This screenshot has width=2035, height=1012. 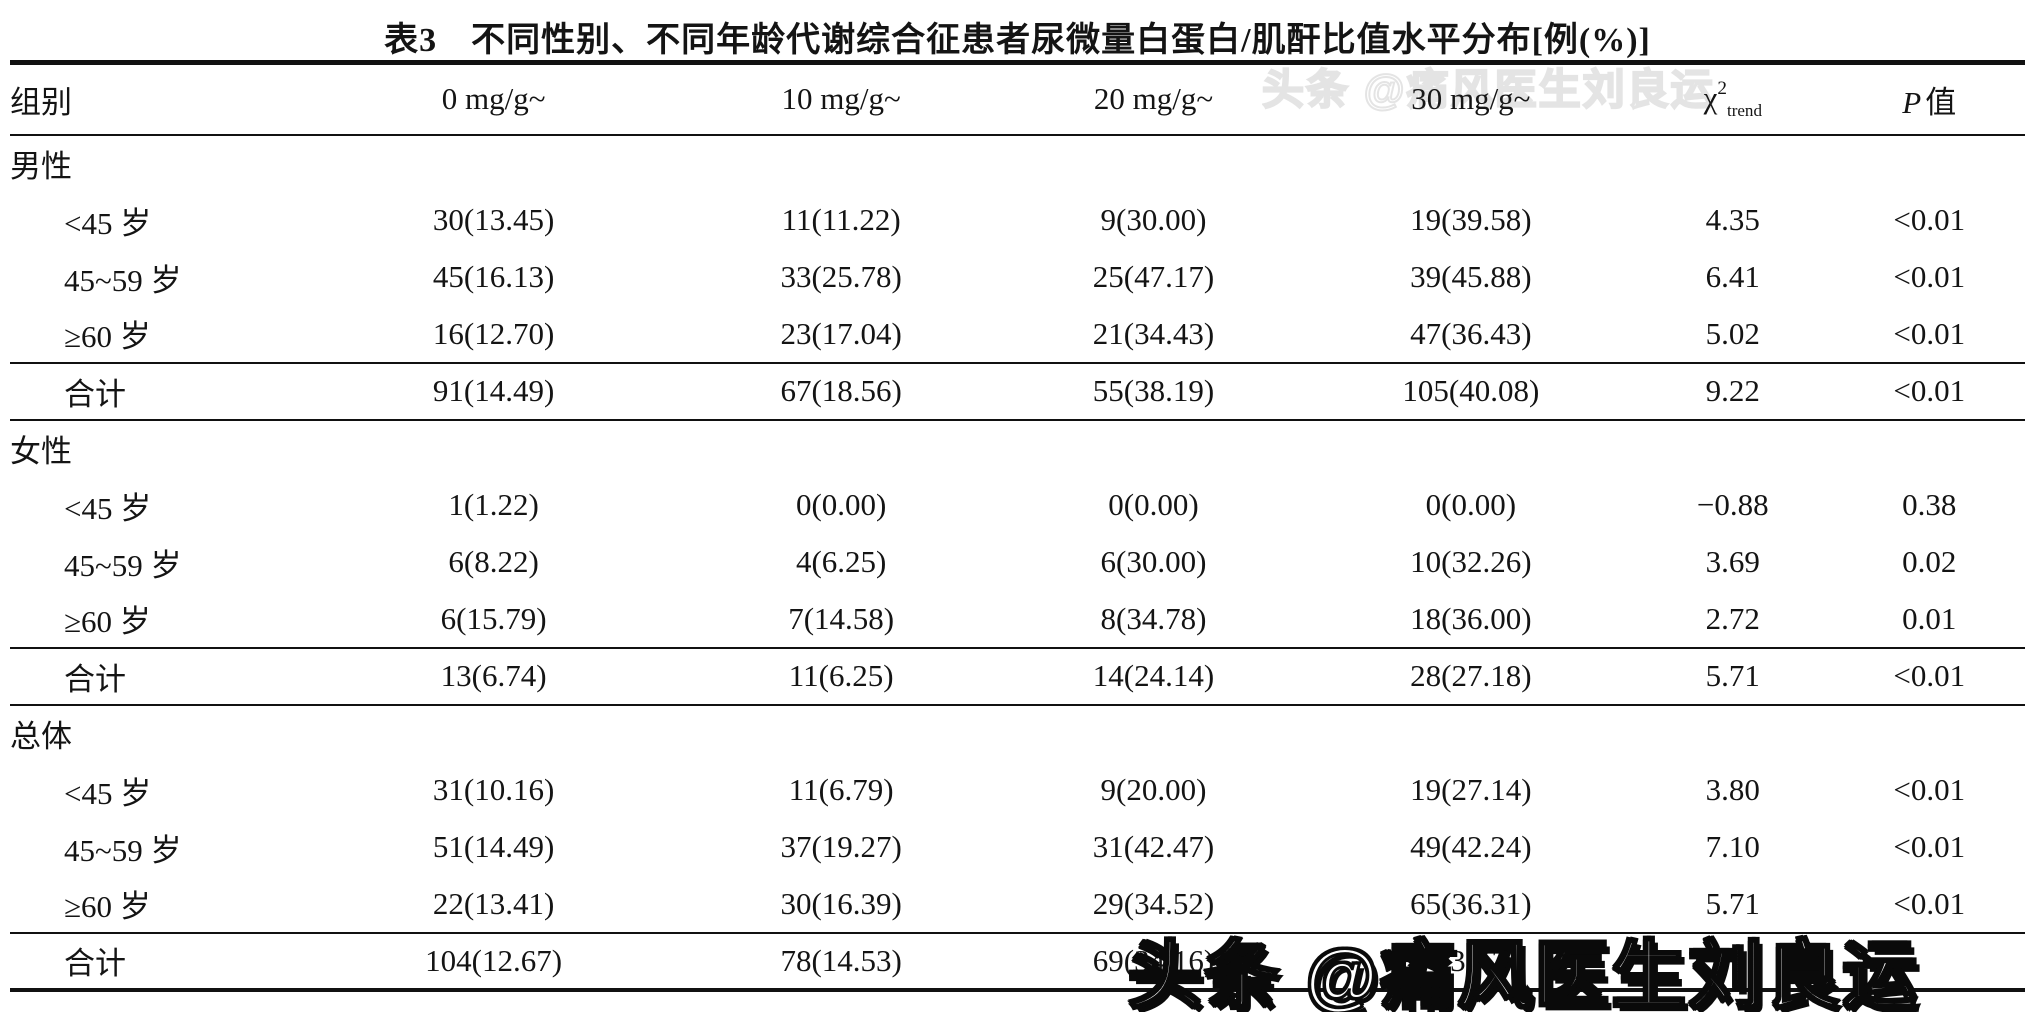 What do you see at coordinates (493, 276) in the screenshot?
I see `cell: 45(16.13)` at bounding box center [493, 276].